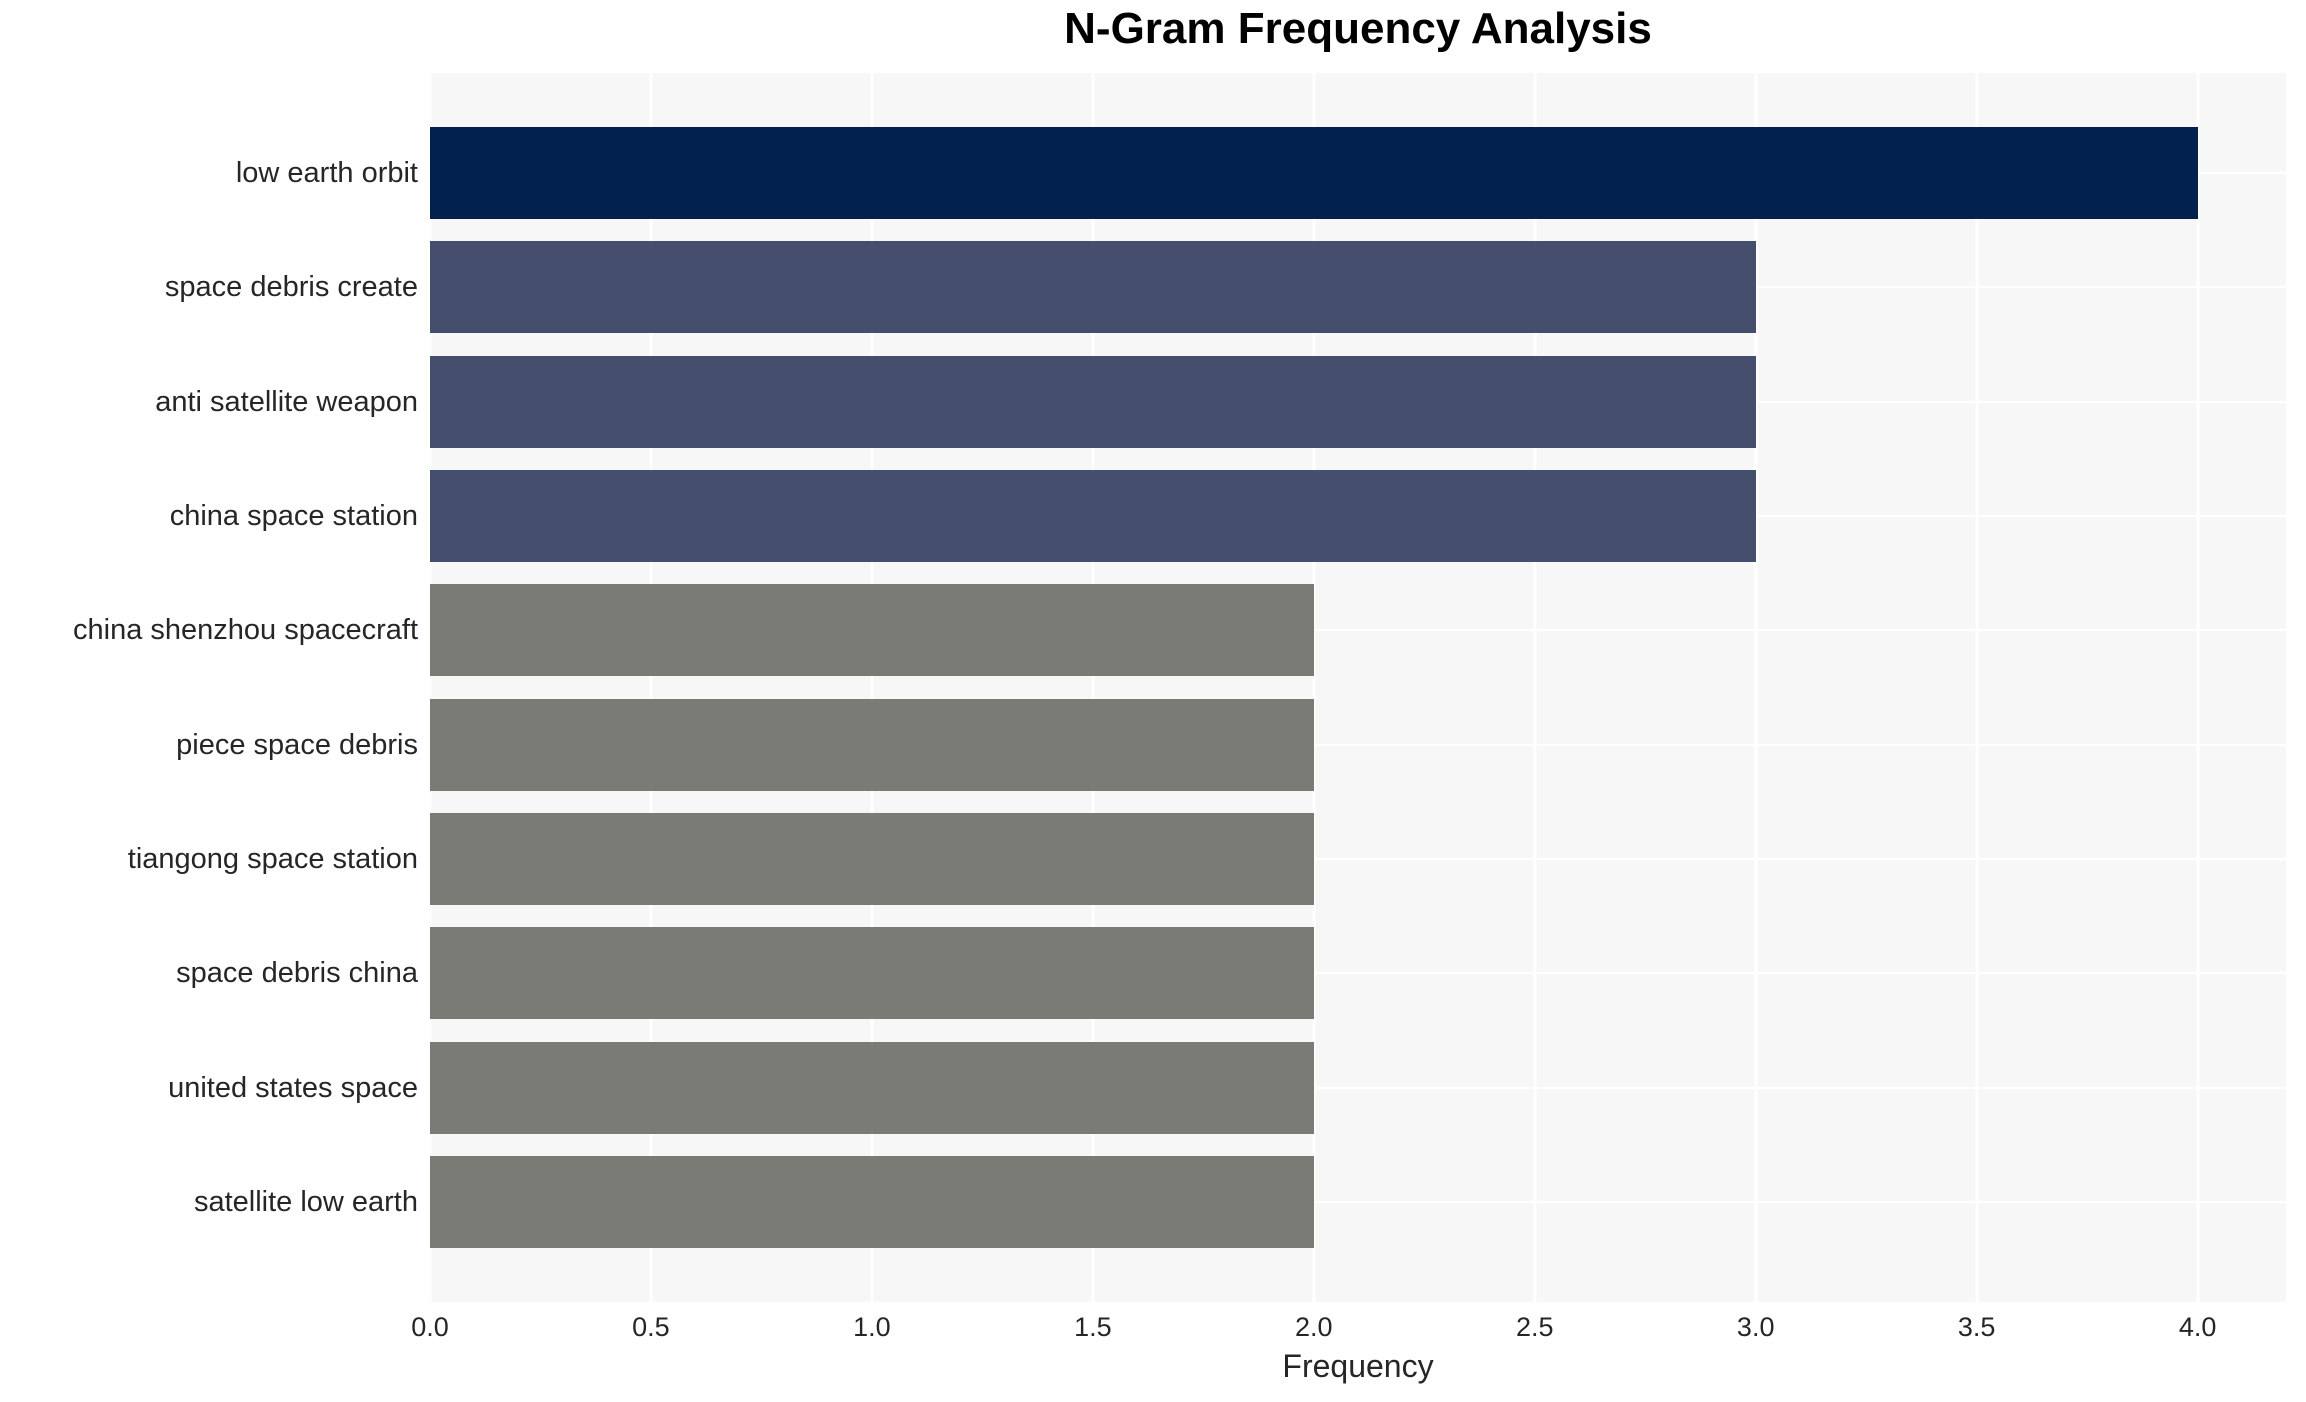  What do you see at coordinates (1348, 1324) in the screenshot?
I see `x-axis-ticks: 0.0 0.5 1.0 1.5 2.0 2.5 3.0 3.5 4.0` at bounding box center [1348, 1324].